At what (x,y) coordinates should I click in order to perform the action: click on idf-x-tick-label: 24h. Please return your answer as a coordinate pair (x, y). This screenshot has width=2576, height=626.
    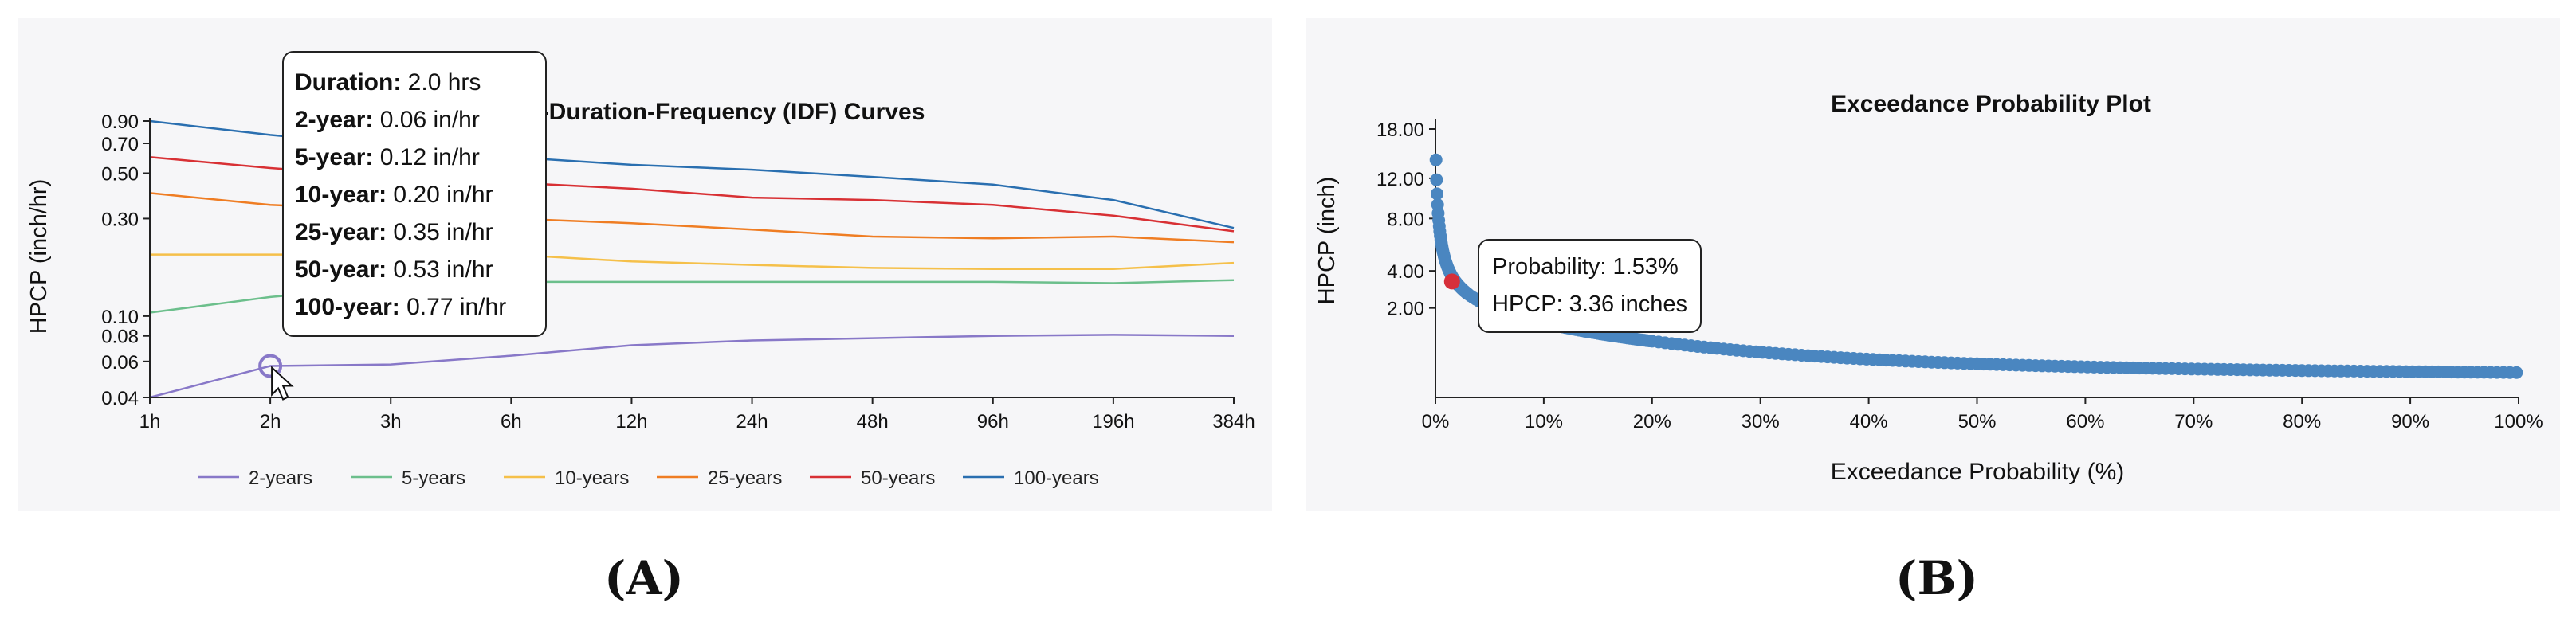
    Looking at the image, I should click on (752, 421).